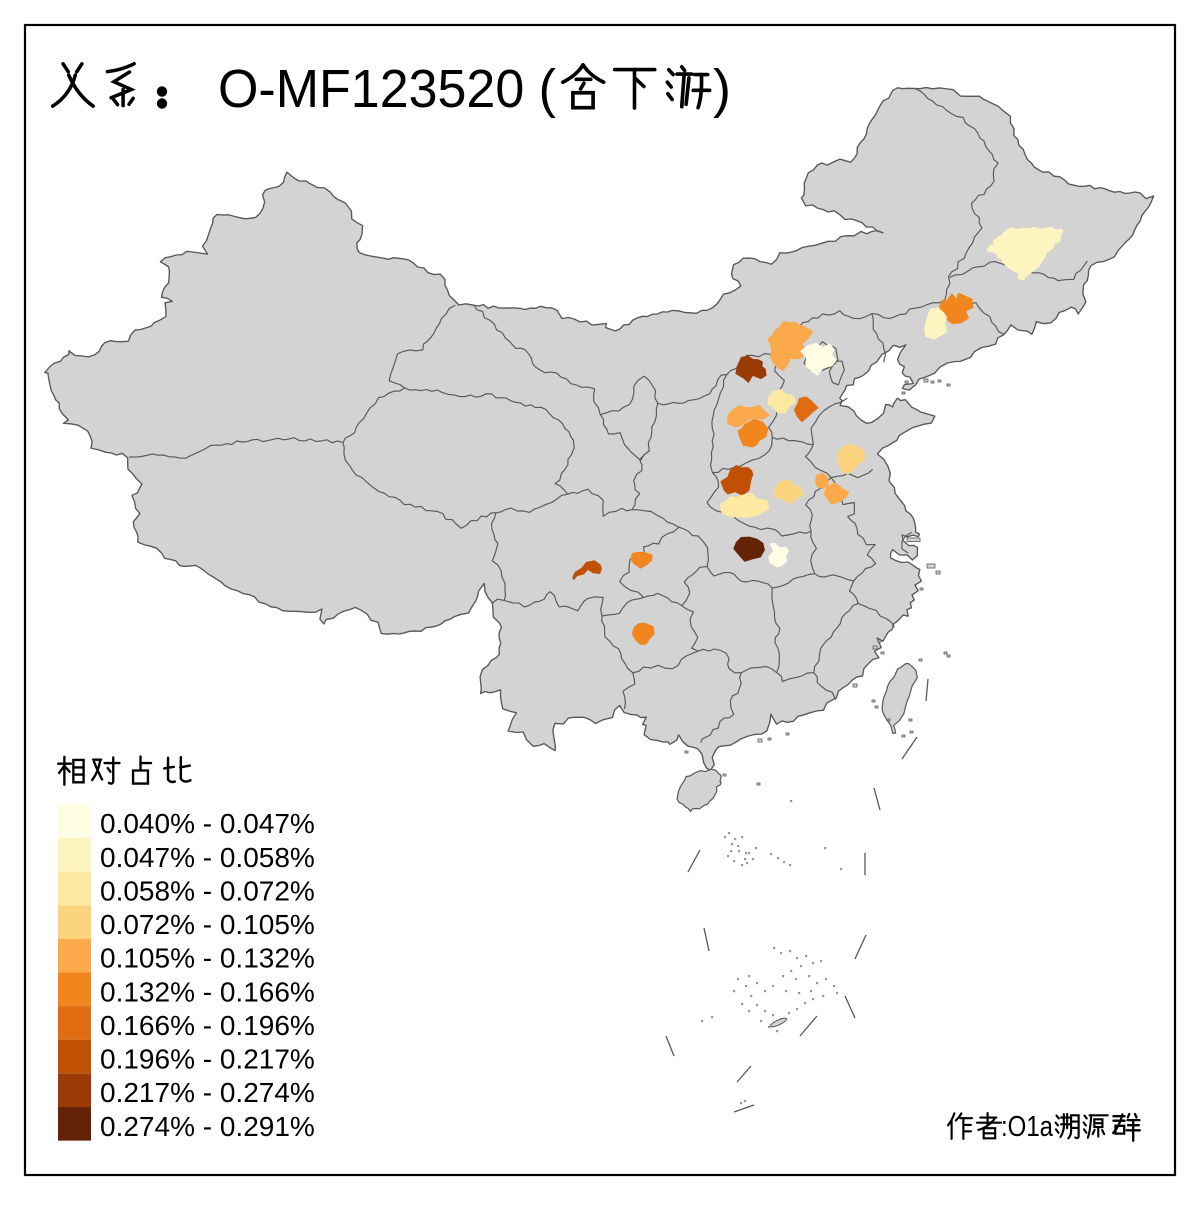  Describe the element at coordinates (207, 857) in the screenshot. I see `svg-text: 0.047% - 0.058%` at that location.